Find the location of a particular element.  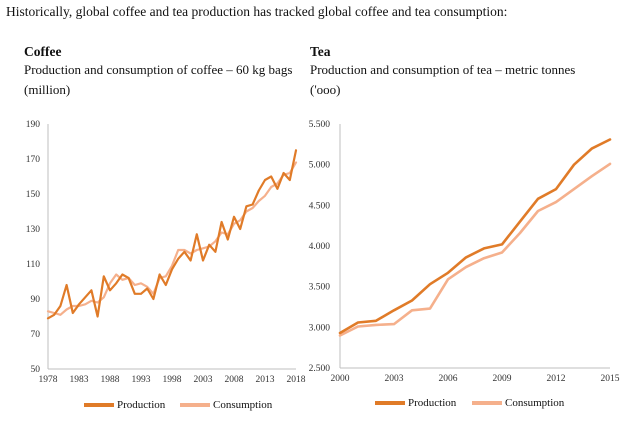

coffee-y-tick-label: 90 is located at coordinates (36, 300).